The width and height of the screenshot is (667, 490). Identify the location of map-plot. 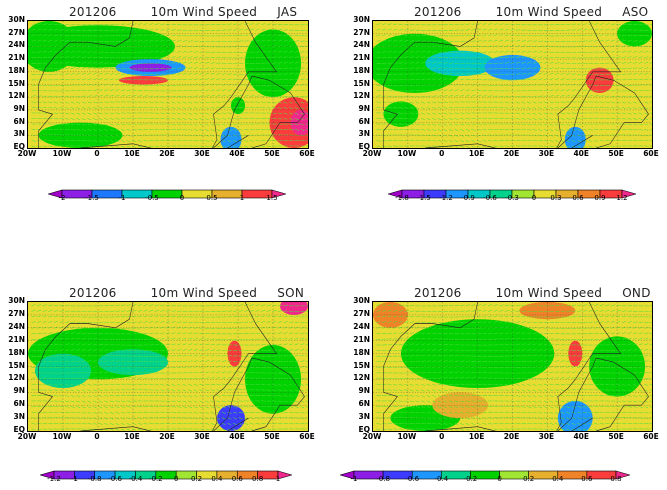
(168, 366).